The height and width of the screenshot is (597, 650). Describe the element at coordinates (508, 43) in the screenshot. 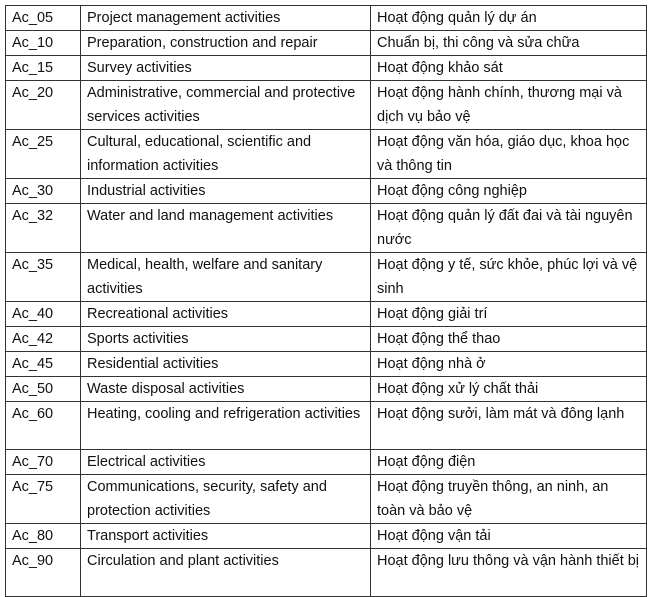

I see `vietnamese-cell: Chuẩn bị, thi công và sửa chữa` at that location.